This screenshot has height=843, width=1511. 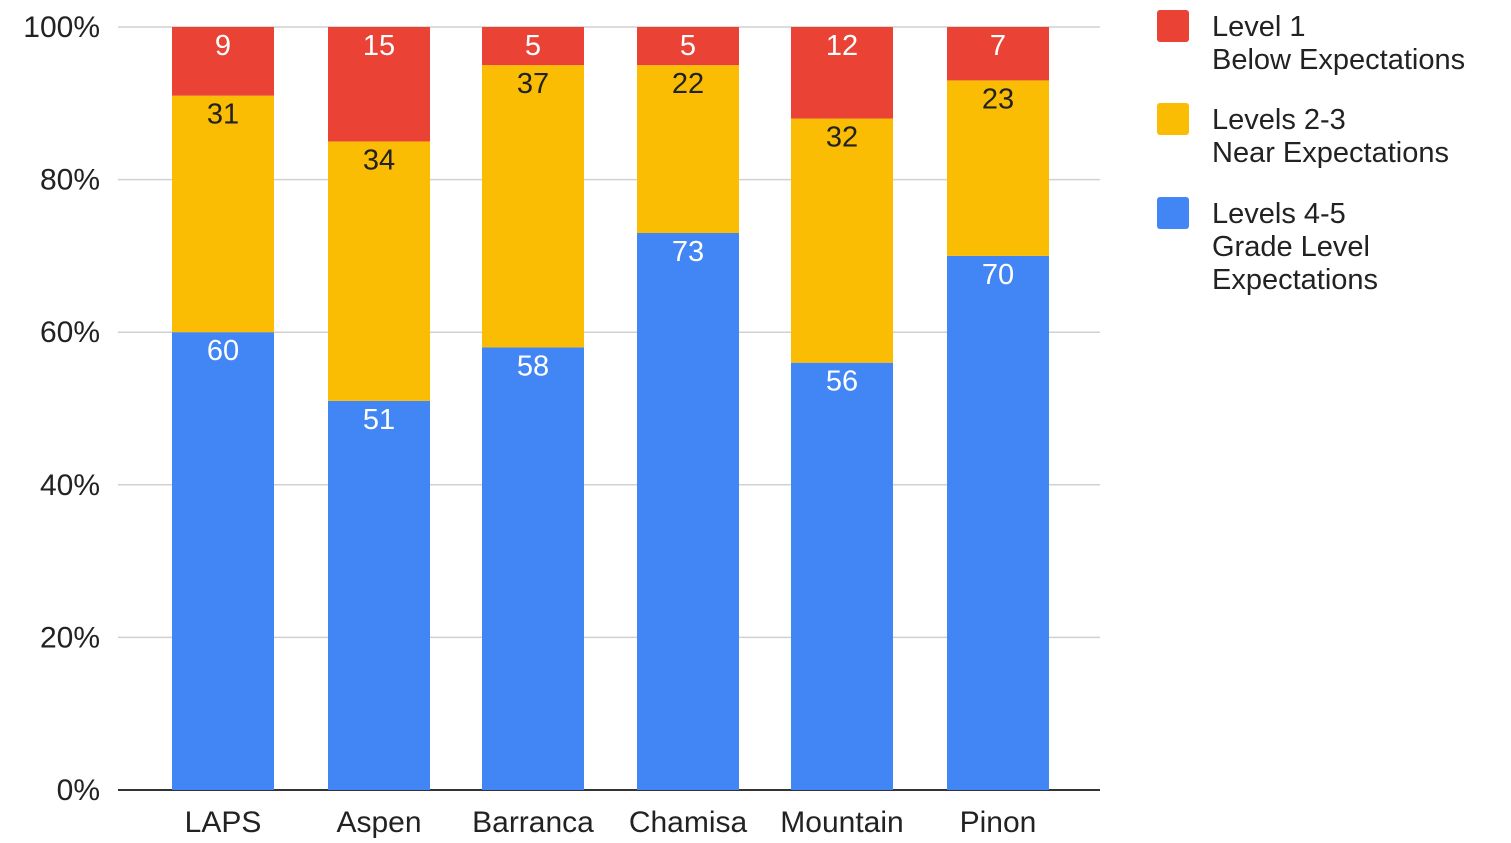 I want to click on legend-label: Below Expectations, so click(x=1338, y=60).